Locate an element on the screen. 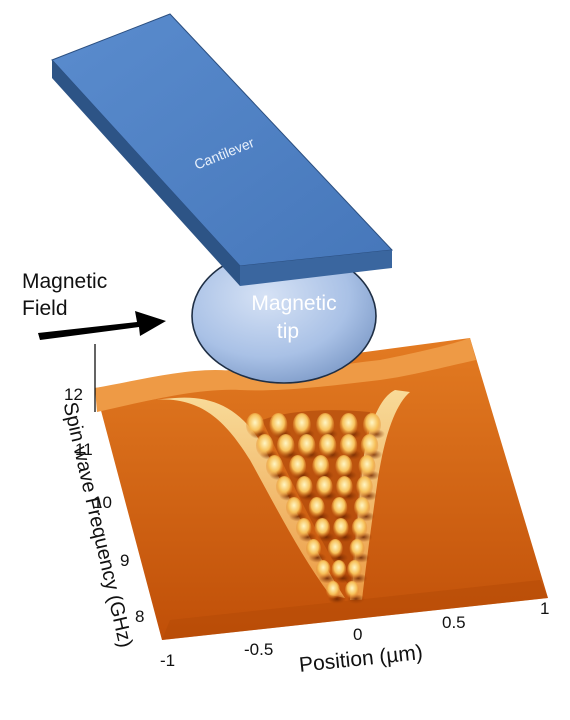 Image resolution: width=570 pixels, height=720 pixels. field-label-line2: Field is located at coordinates (45, 308).